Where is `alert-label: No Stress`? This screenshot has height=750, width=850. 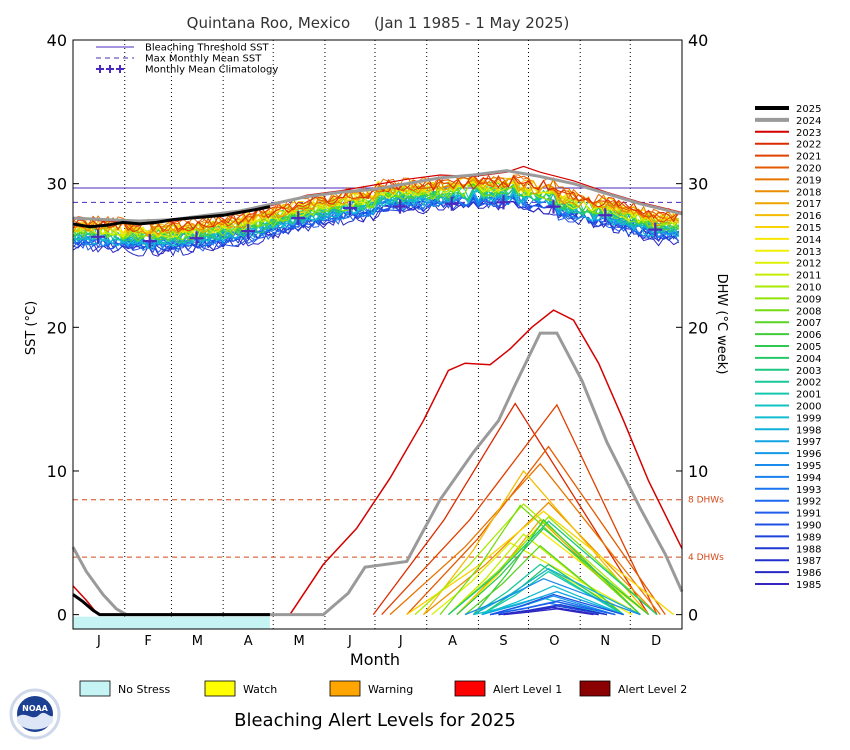 alert-label: No Stress is located at coordinates (144, 689).